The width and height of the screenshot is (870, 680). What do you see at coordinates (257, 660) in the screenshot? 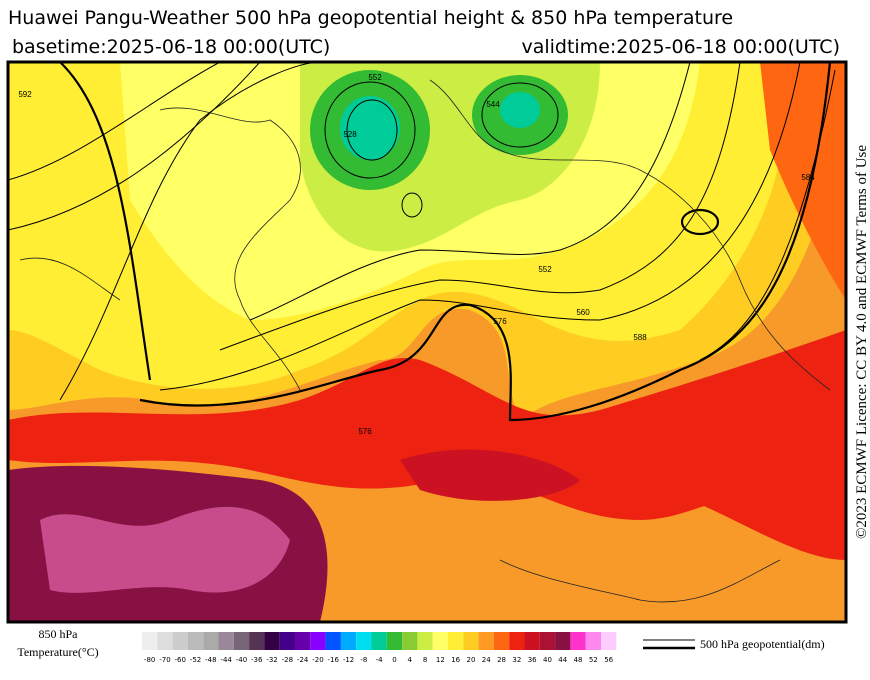
I see `colorbar-tick-label: -36` at bounding box center [257, 660].